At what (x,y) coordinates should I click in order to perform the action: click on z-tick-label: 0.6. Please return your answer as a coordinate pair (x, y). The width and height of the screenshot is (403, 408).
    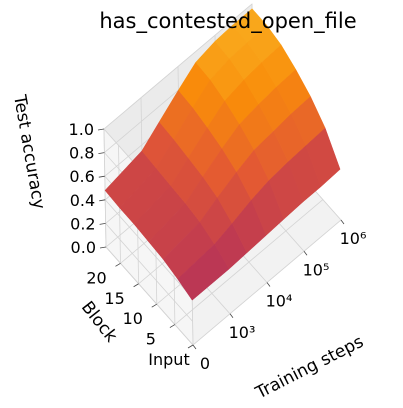
    Looking at the image, I should click on (81, 176).